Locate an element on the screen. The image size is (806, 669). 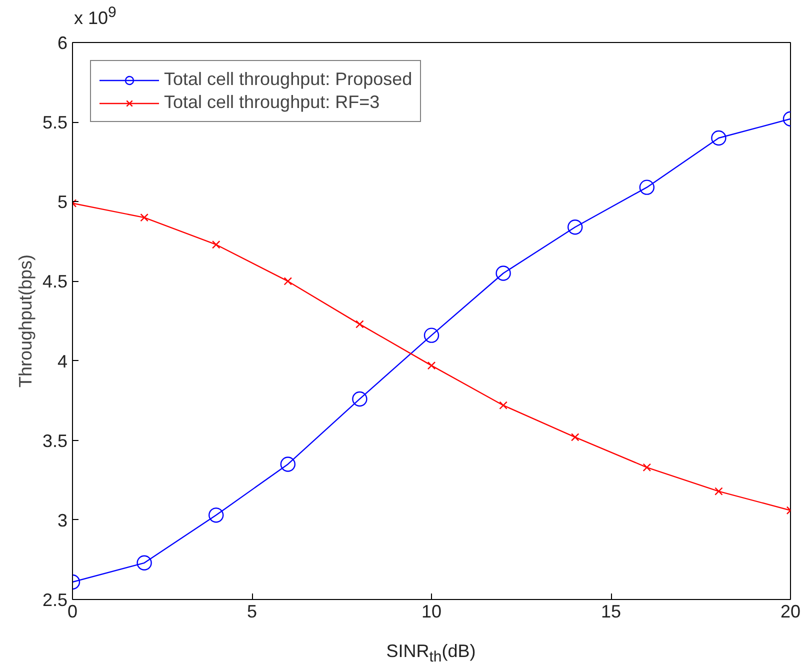
legend-label: Total cell throughput: RF=3 is located at coordinates (272, 102).